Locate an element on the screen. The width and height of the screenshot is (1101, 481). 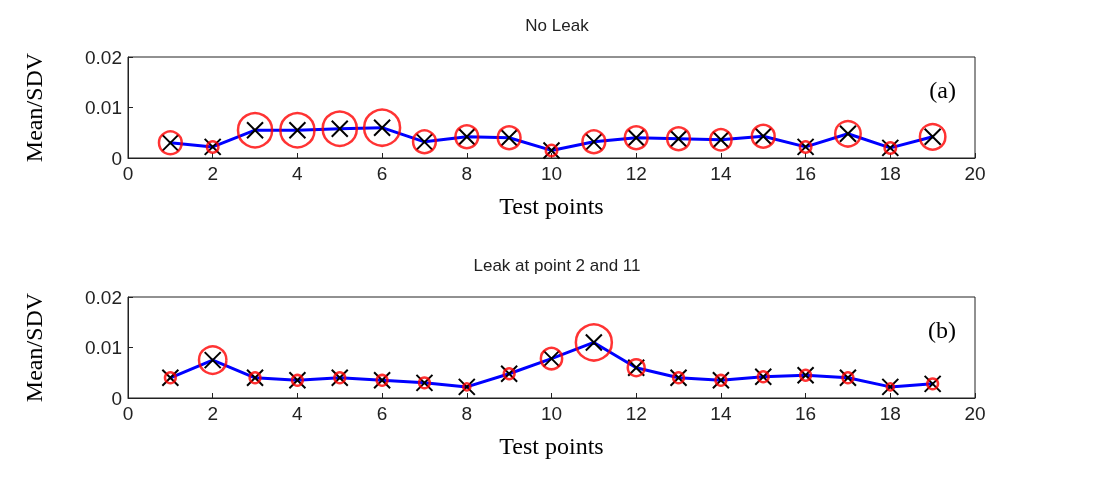
chart-title: Leak at point 2 and 11 is located at coordinates (557, 265).